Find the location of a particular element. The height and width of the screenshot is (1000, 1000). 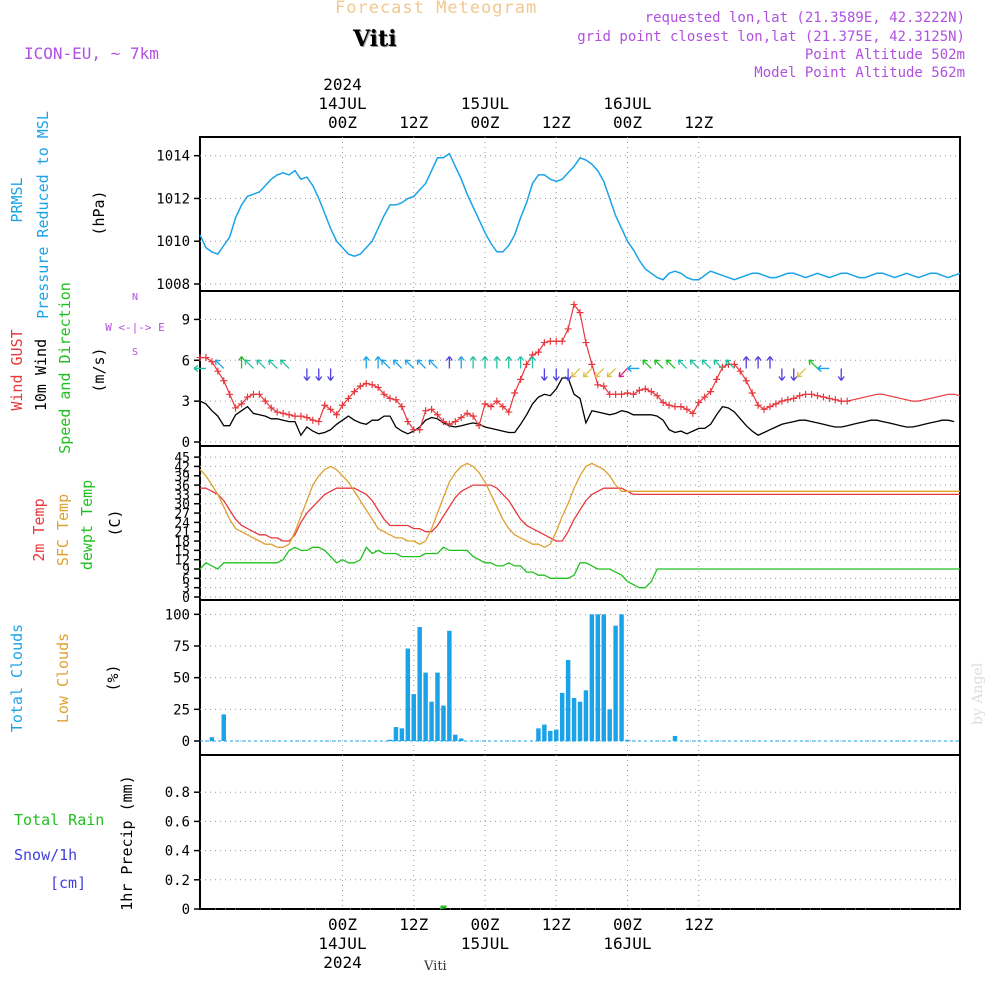

y-tick-label: 1014 is located at coordinates (173, 157).